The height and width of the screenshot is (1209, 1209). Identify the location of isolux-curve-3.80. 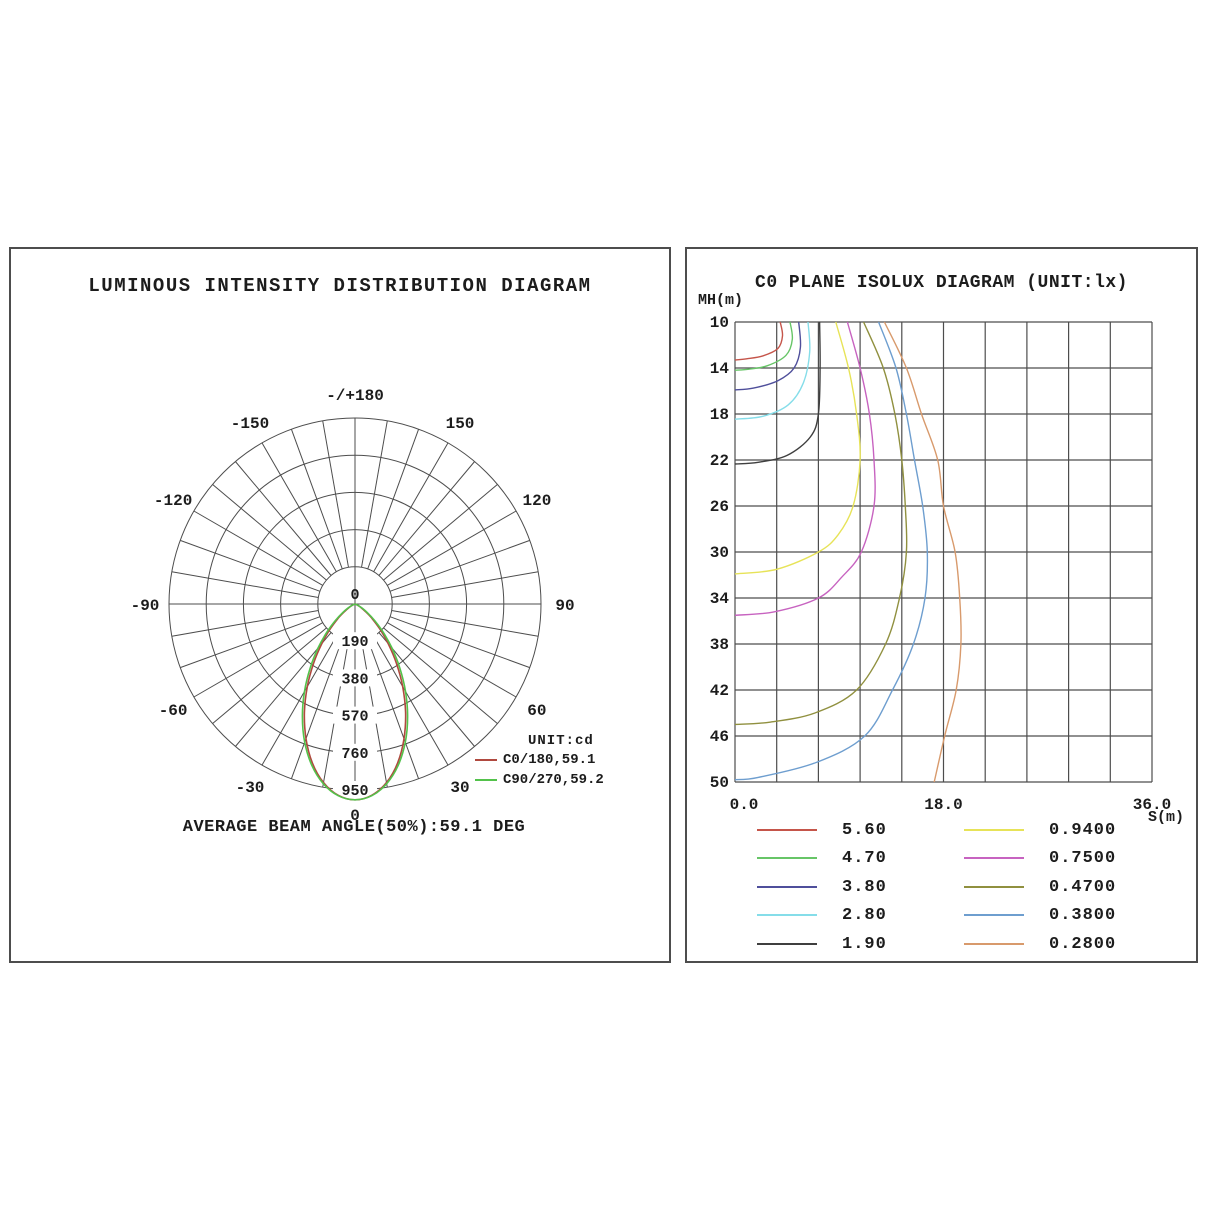
(768, 356).